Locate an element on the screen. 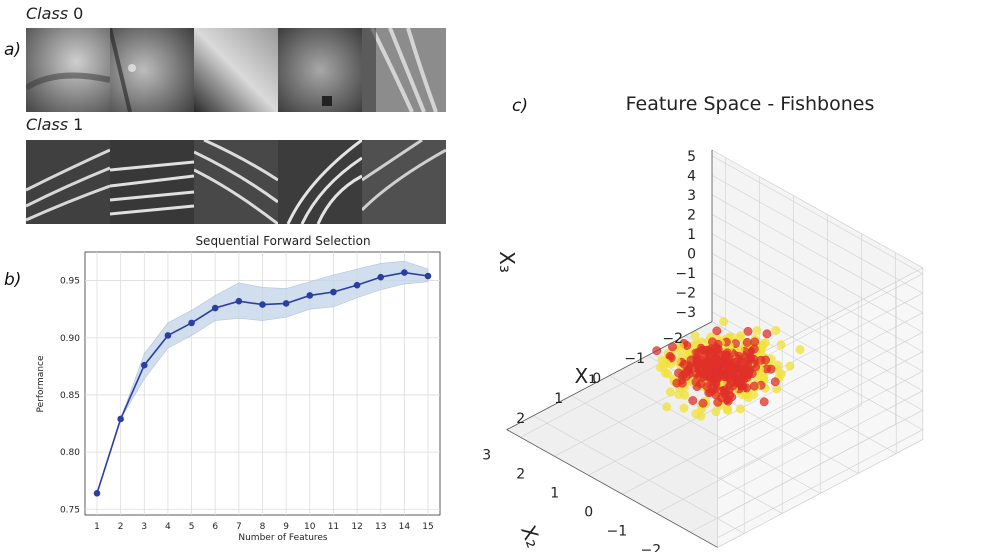 This screenshot has width=981, height=552. x3-tick-label: 1 is located at coordinates (691, 235).